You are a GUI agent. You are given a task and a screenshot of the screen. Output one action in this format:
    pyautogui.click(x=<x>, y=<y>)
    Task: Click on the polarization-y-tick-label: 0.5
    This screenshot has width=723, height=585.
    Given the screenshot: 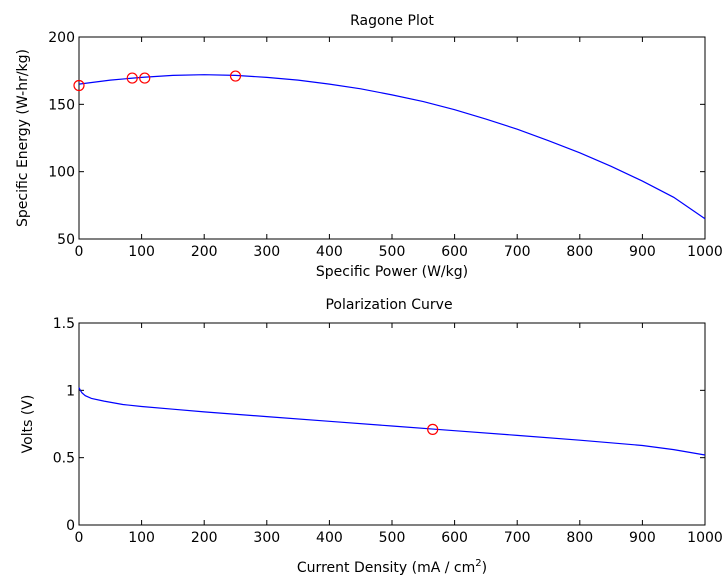 What is the action you would take?
    pyautogui.click(x=64, y=459)
    